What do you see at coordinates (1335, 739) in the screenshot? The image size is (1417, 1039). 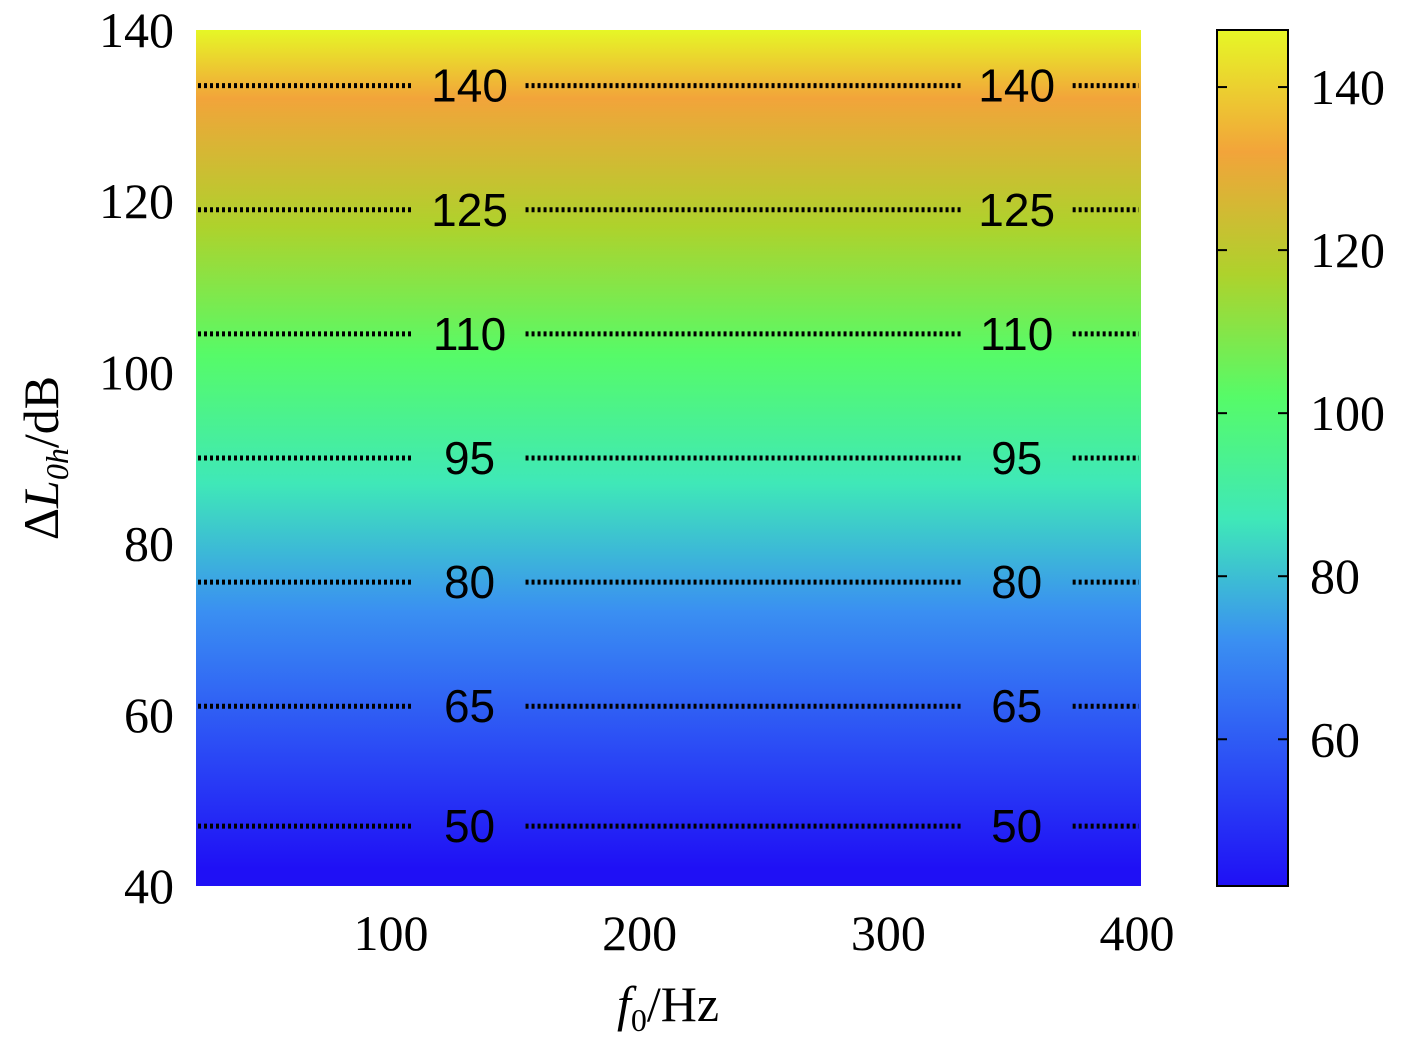 I see `colorbar-tick-label: 60` at bounding box center [1335, 739].